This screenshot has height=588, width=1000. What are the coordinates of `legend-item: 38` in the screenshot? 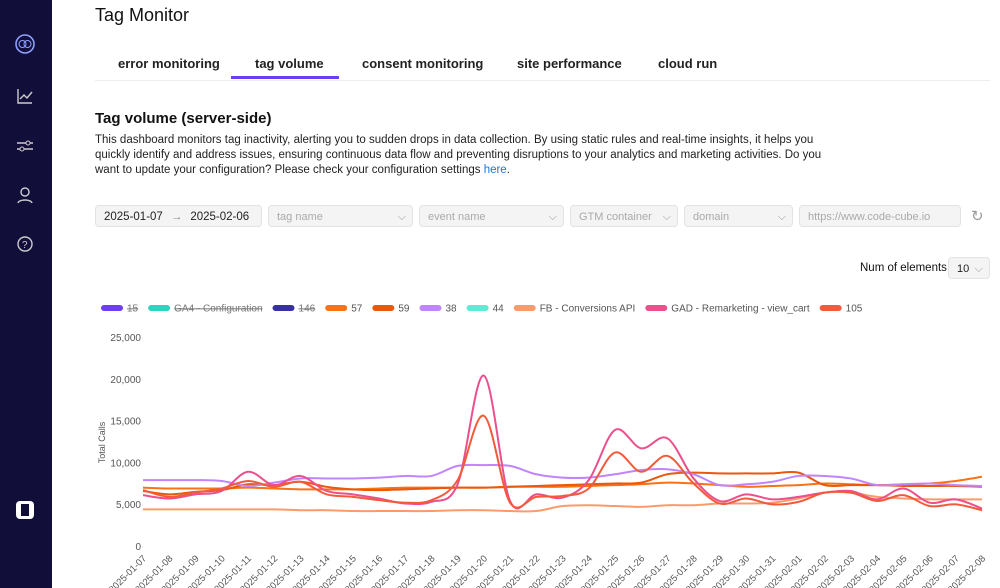 It's located at (438, 309).